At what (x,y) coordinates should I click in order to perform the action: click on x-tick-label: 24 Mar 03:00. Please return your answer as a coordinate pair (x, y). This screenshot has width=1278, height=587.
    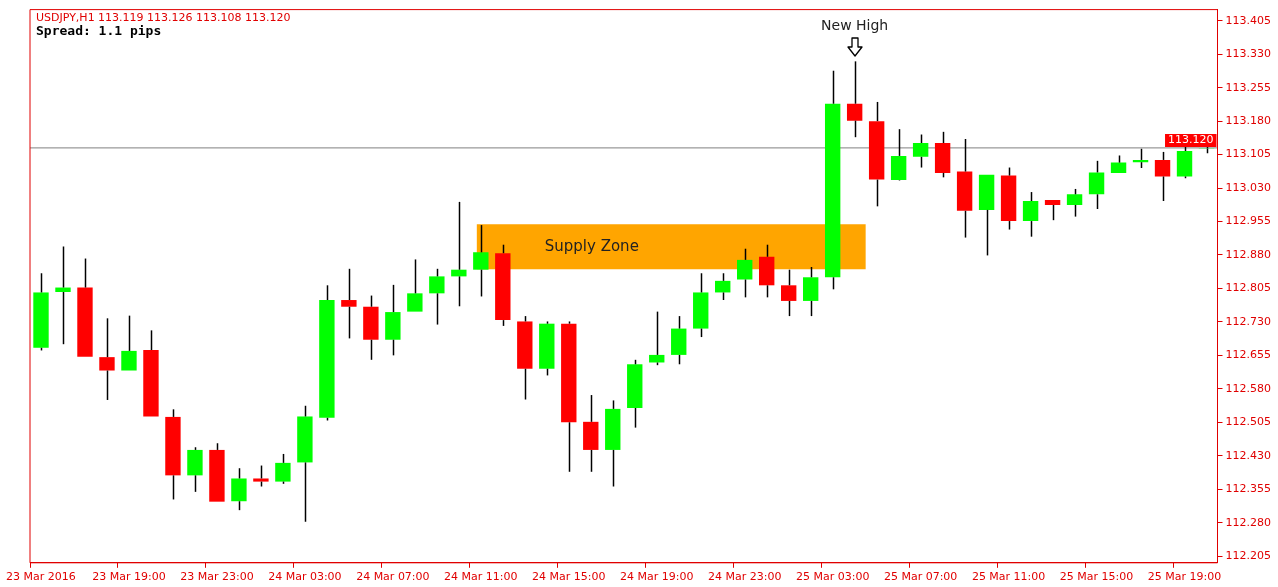
    Looking at the image, I should click on (305, 577).